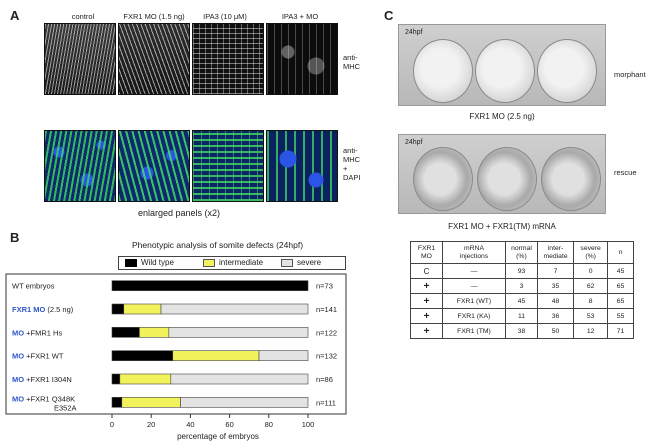 Image resolution: width=660 pixels, height=447 pixels. What do you see at coordinates (625, 172) in the screenshot?
I see `side-label-rescue: rescue` at bounding box center [625, 172].